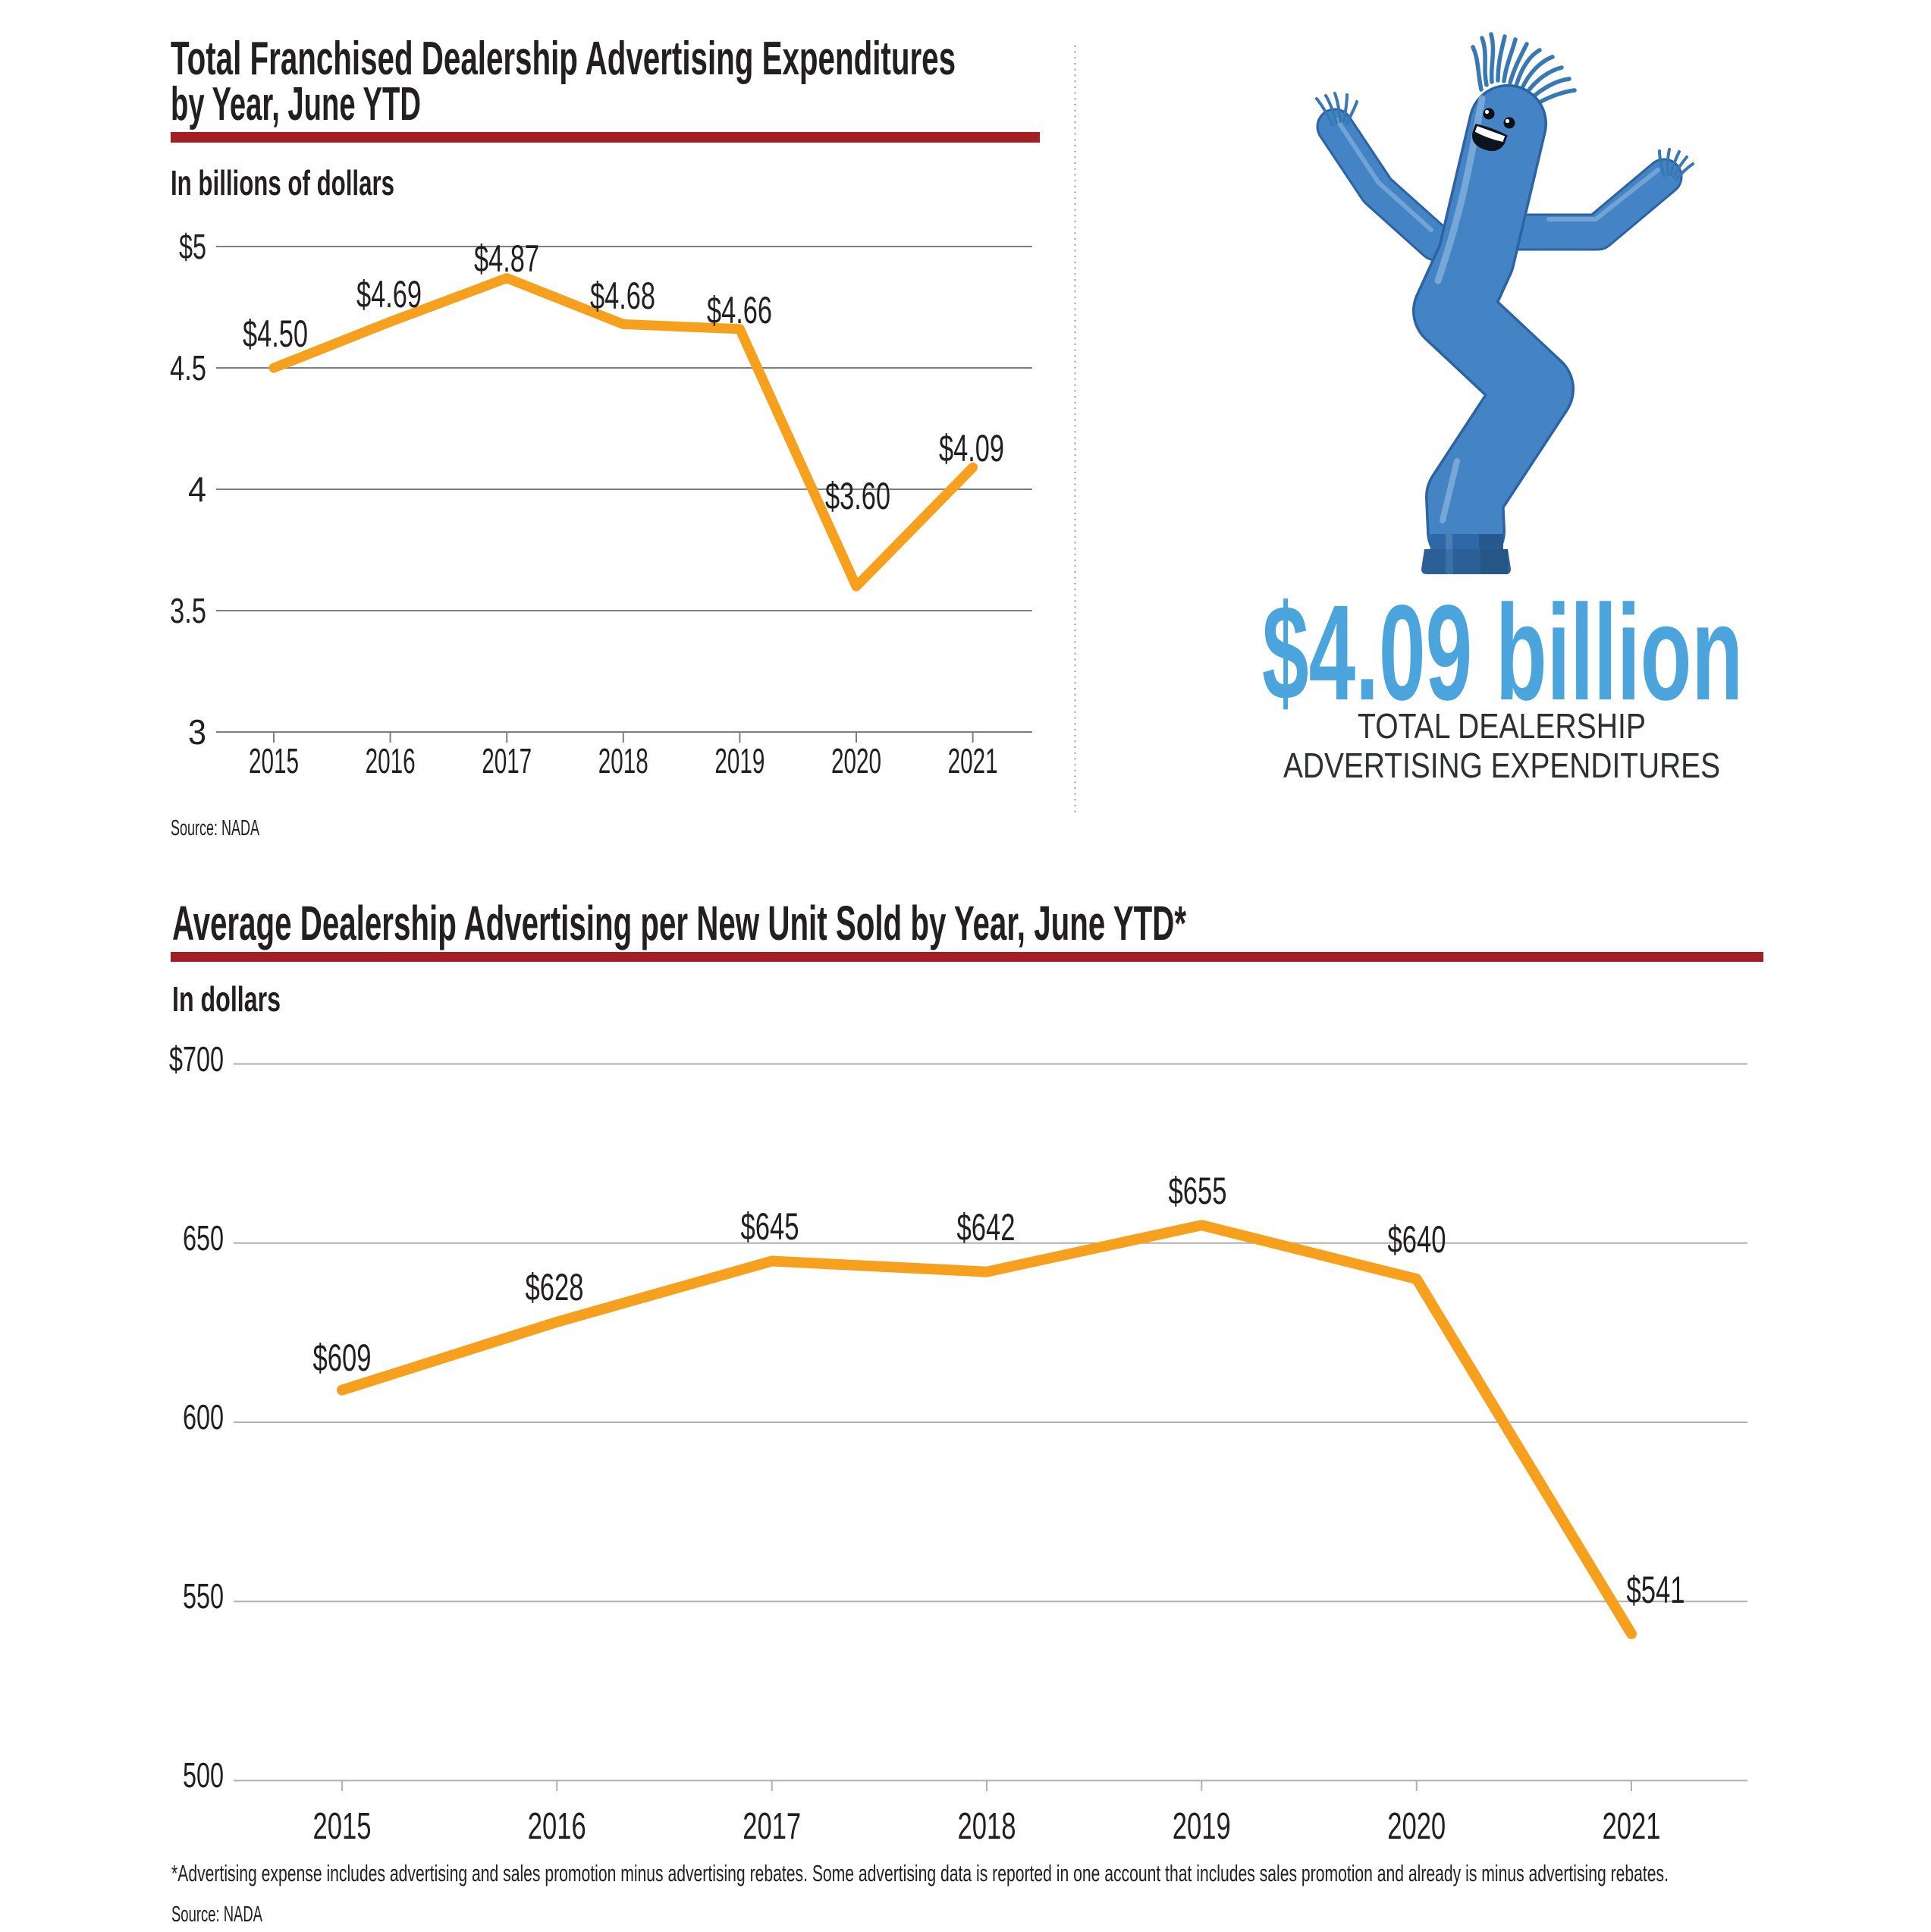 The image size is (1931, 1932). Describe the element at coordinates (1502, 652) in the screenshot. I see `svg-text: $4.09 billion` at that location.